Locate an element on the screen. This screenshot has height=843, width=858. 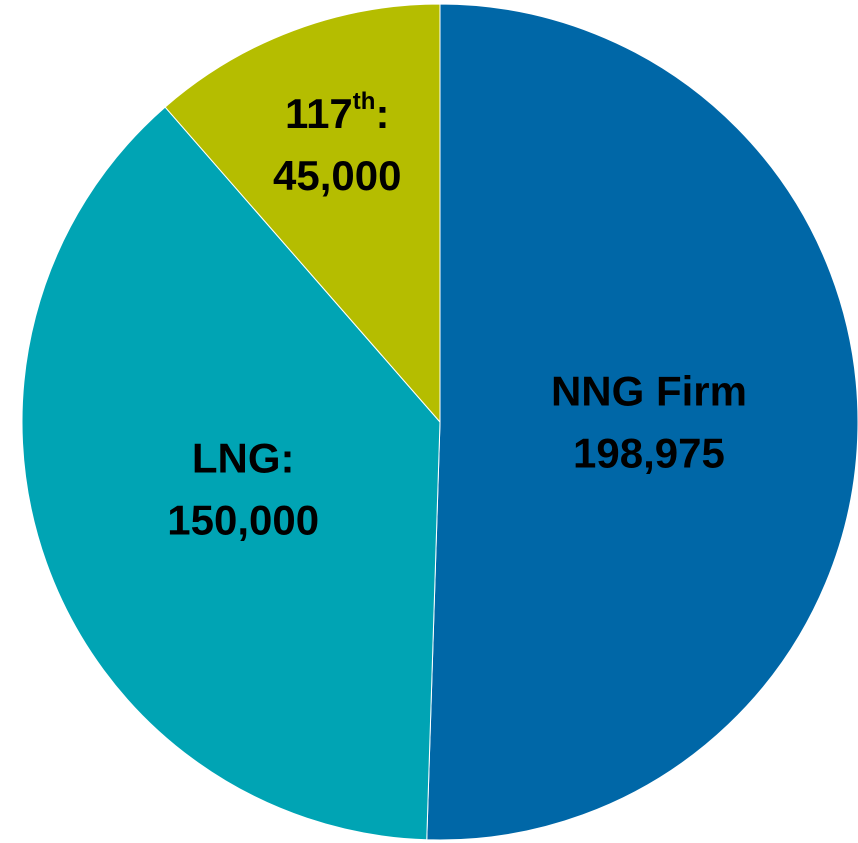
value-label: 198,975 is located at coordinates (649, 452).